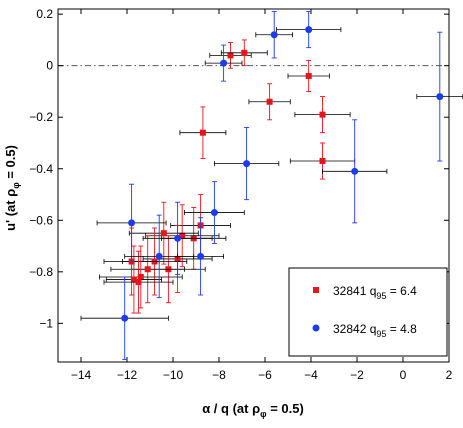  What do you see at coordinates (49, 66) in the screenshot?
I see `y-tick-label: 0` at bounding box center [49, 66].